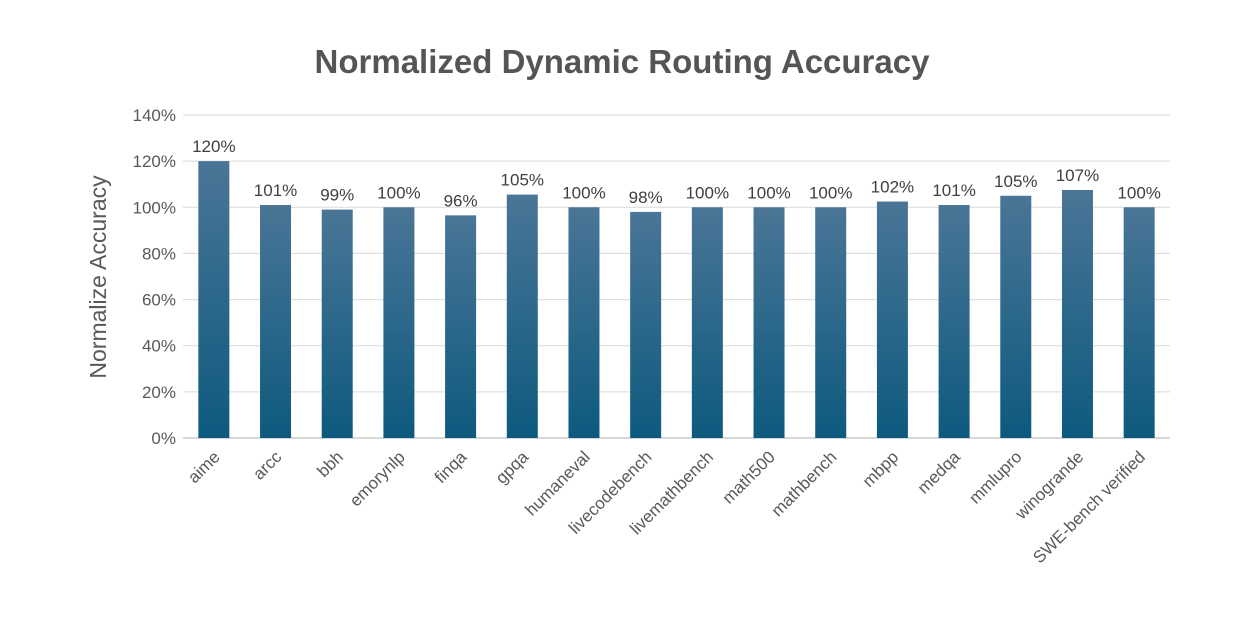 Image resolution: width=1239 pixels, height=626 pixels. What do you see at coordinates (522, 316) in the screenshot?
I see `bar-gpqa` at bounding box center [522, 316].